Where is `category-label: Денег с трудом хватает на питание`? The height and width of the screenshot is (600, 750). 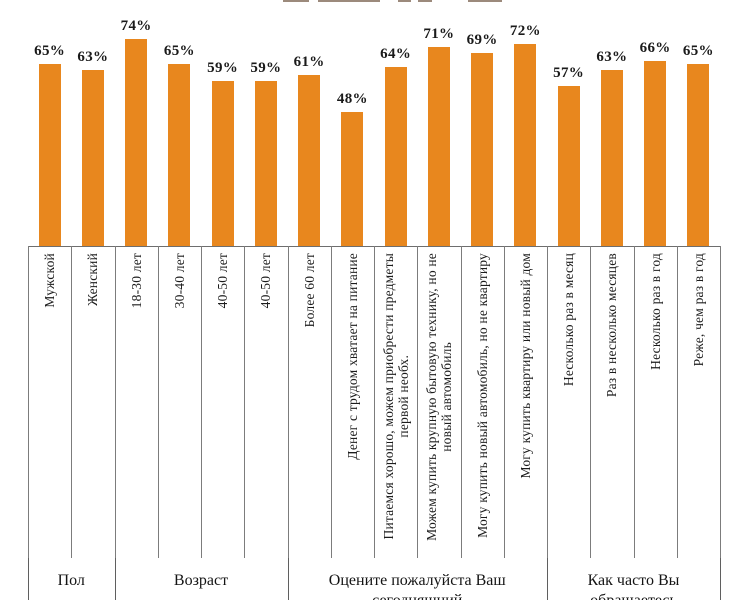
category-label: Денег с трудом хватает на питание is located at coordinates (352, 356).